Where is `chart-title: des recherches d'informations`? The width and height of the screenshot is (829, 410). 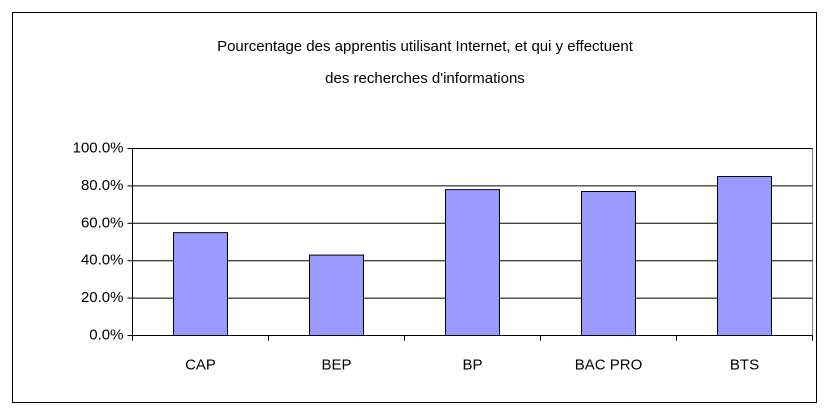 chart-title: des recherches d'informations is located at coordinates (425, 78).